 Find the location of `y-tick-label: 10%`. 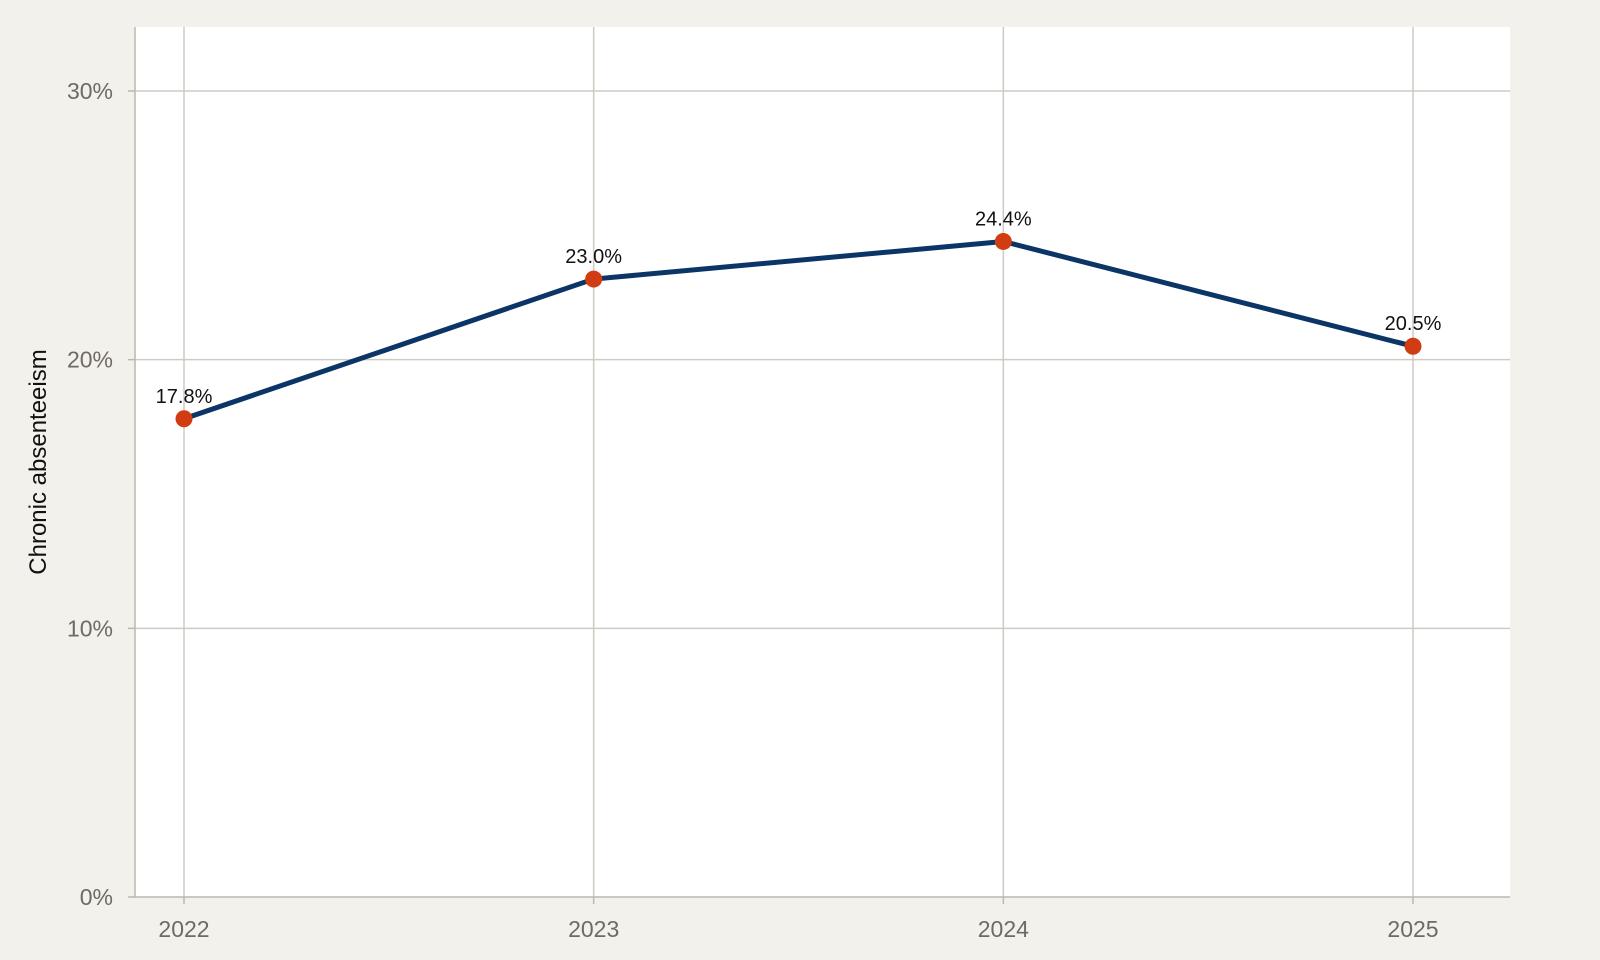

y-tick-label: 10% is located at coordinates (90, 628).